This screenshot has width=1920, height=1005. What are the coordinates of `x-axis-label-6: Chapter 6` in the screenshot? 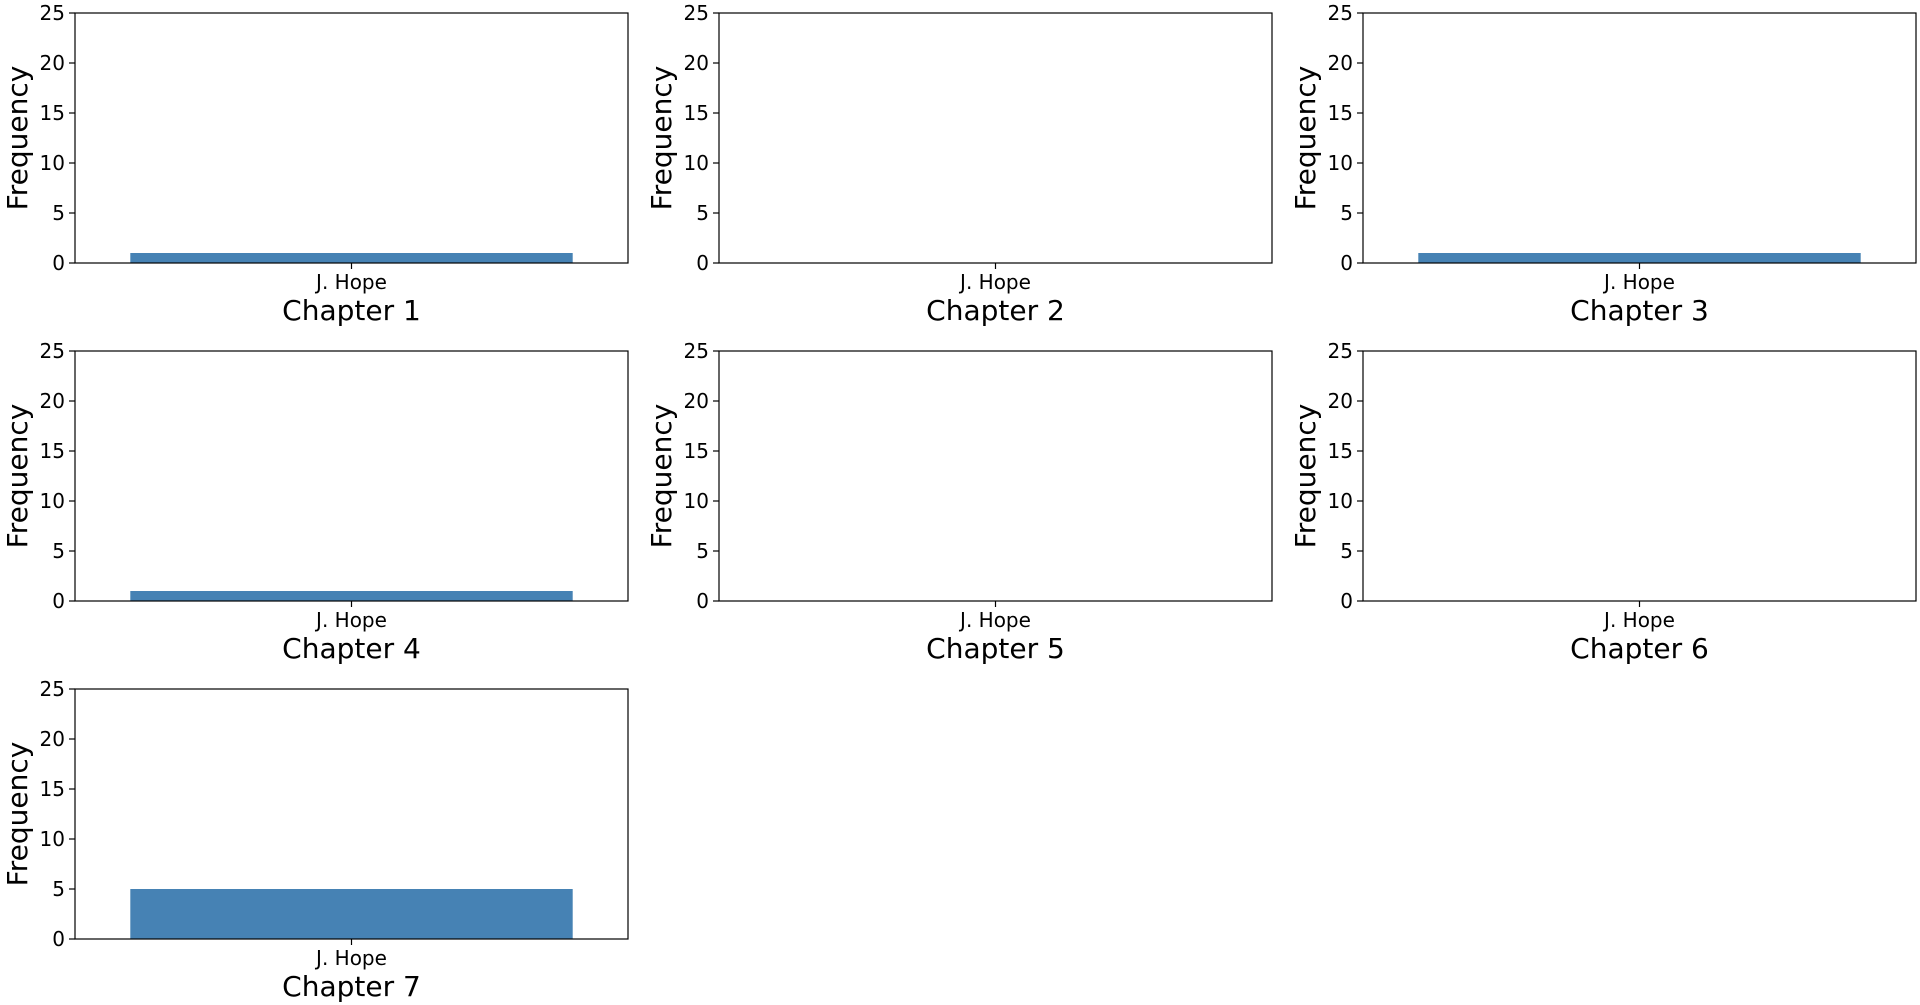 It's located at (1639, 648).